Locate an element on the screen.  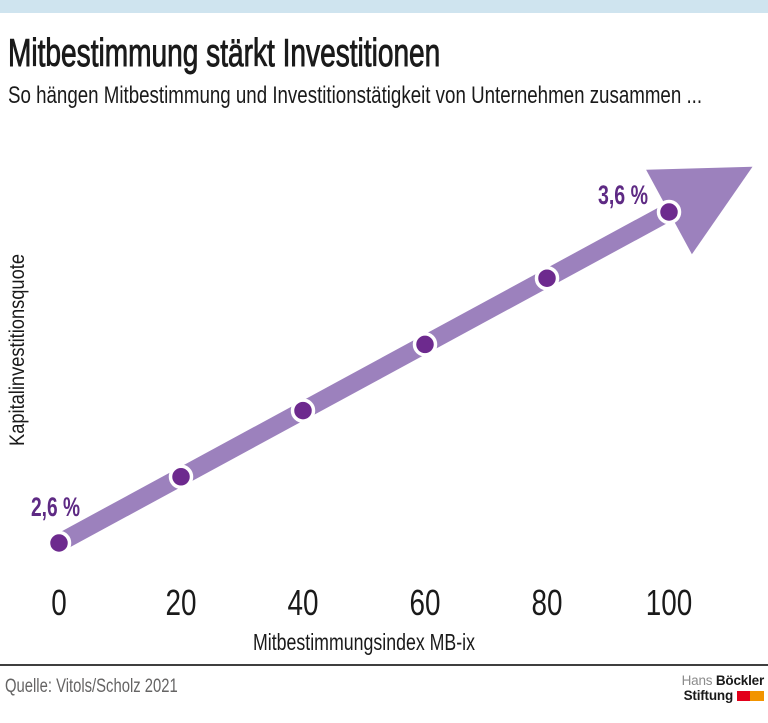
logo-line-1: Hans Böckler is located at coordinates (723, 680).